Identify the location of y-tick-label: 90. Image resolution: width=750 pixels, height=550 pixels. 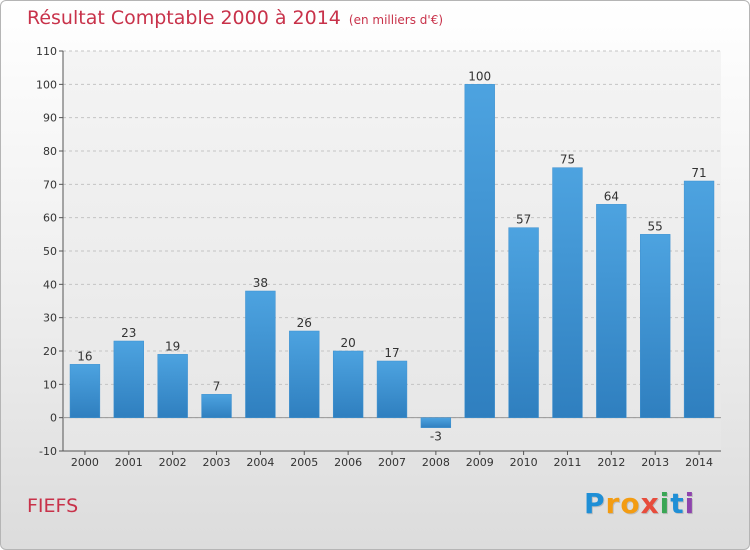
(50, 118).